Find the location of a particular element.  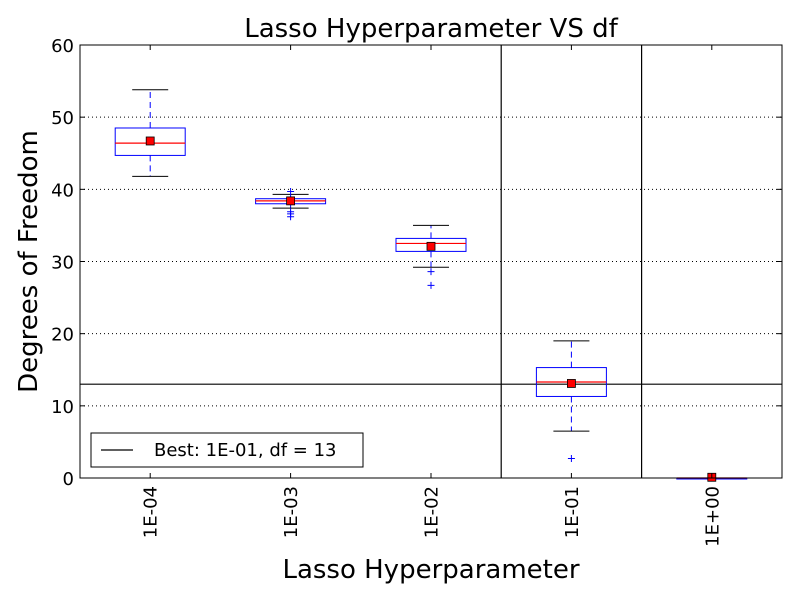

x-tick-label: 1E+00 is located at coordinates (712, 516).